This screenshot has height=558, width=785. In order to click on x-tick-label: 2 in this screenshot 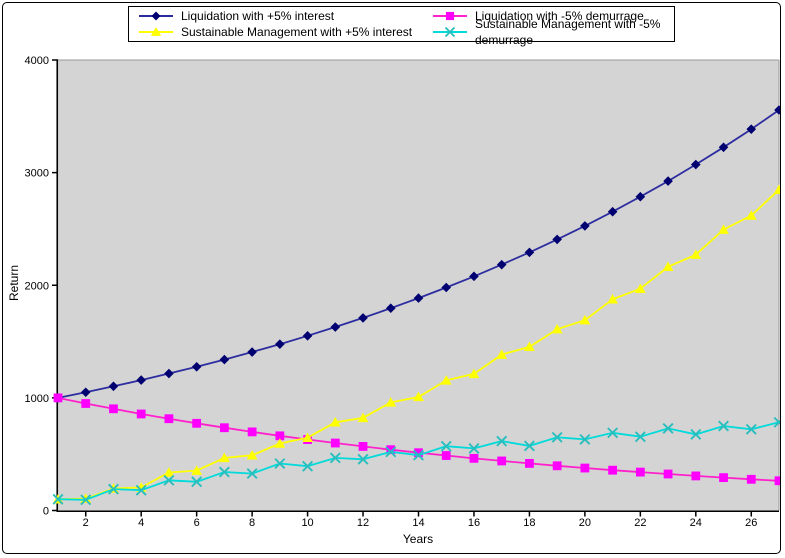, I will do `click(86, 523)`.